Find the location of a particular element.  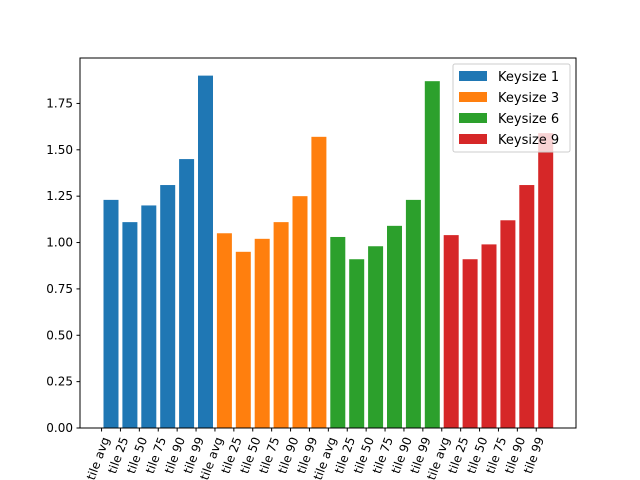

y-tick-label: 0.25 is located at coordinates (59, 382).